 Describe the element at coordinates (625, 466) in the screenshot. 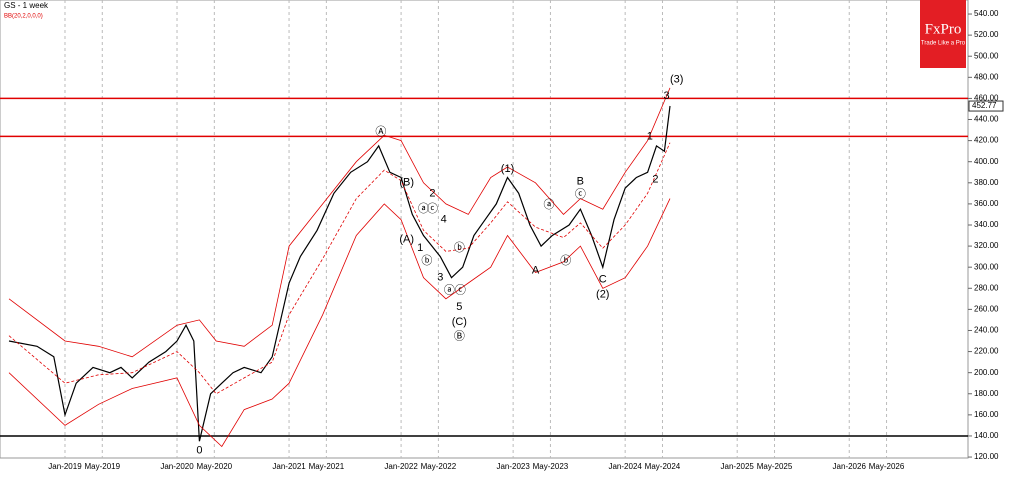

I see `x-tick-label: Jan-2024` at that location.